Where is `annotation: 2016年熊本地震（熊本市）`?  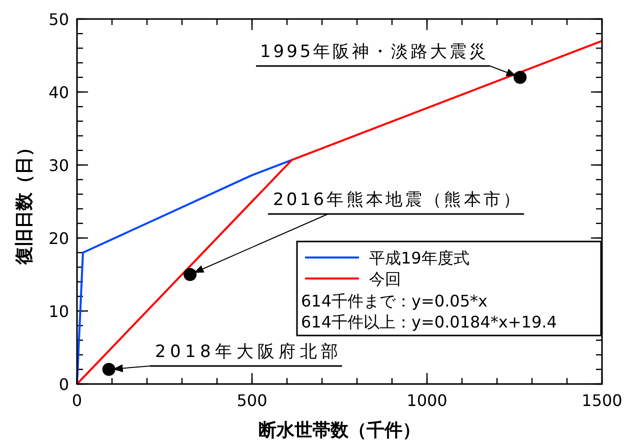
annotation: 2016年熊本地震（熊本市） is located at coordinates (396, 200).